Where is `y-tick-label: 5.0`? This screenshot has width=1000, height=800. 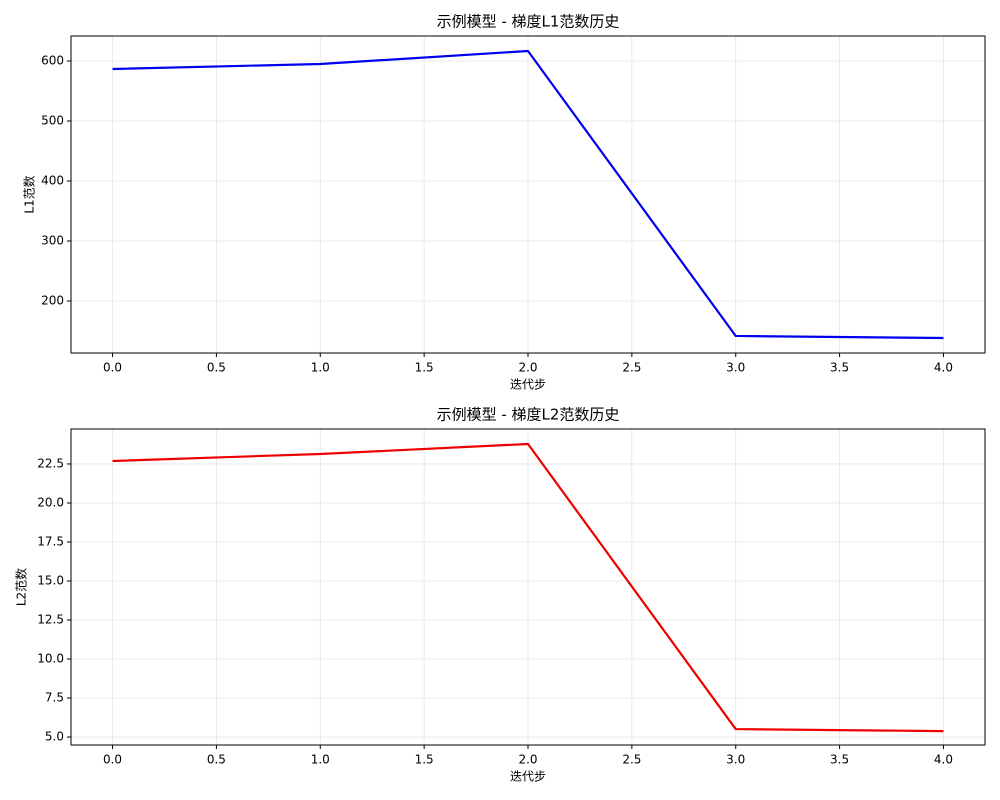
y-tick-label: 5.0 is located at coordinates (54, 737).